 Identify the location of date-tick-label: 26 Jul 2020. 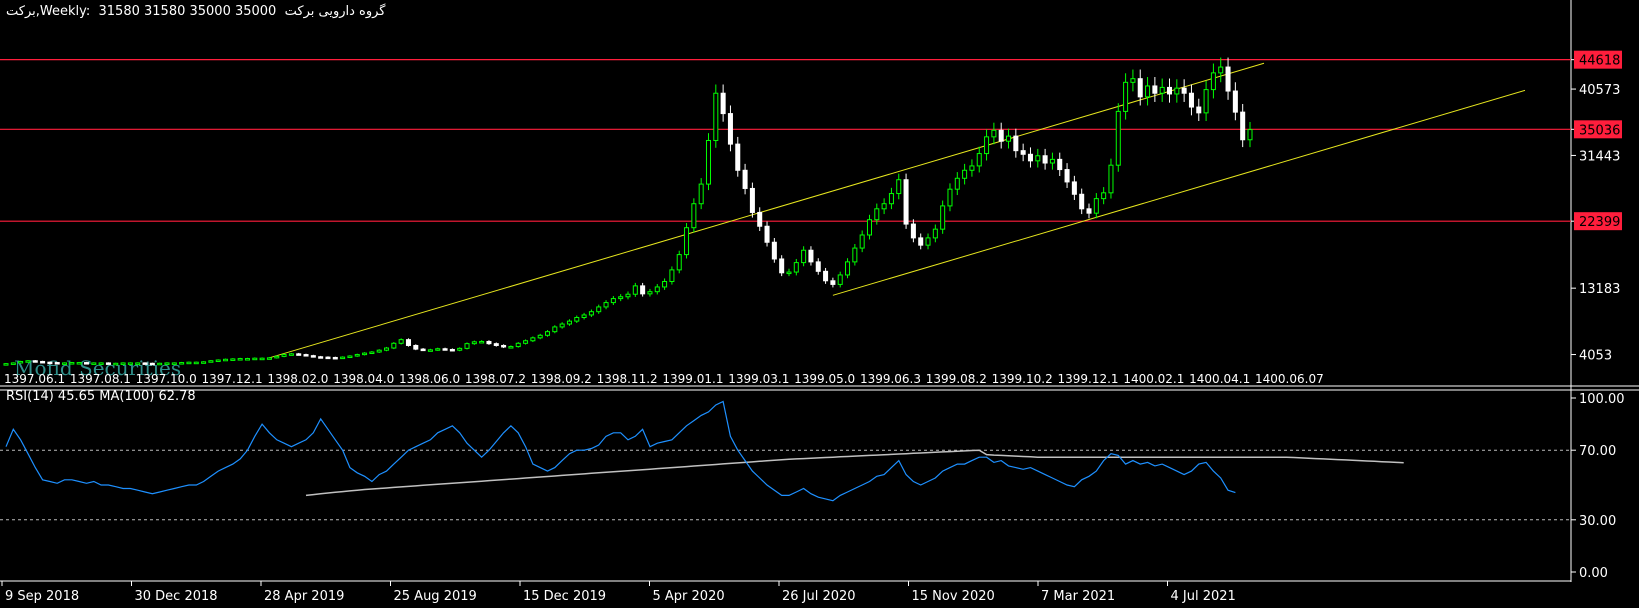
(819, 596).